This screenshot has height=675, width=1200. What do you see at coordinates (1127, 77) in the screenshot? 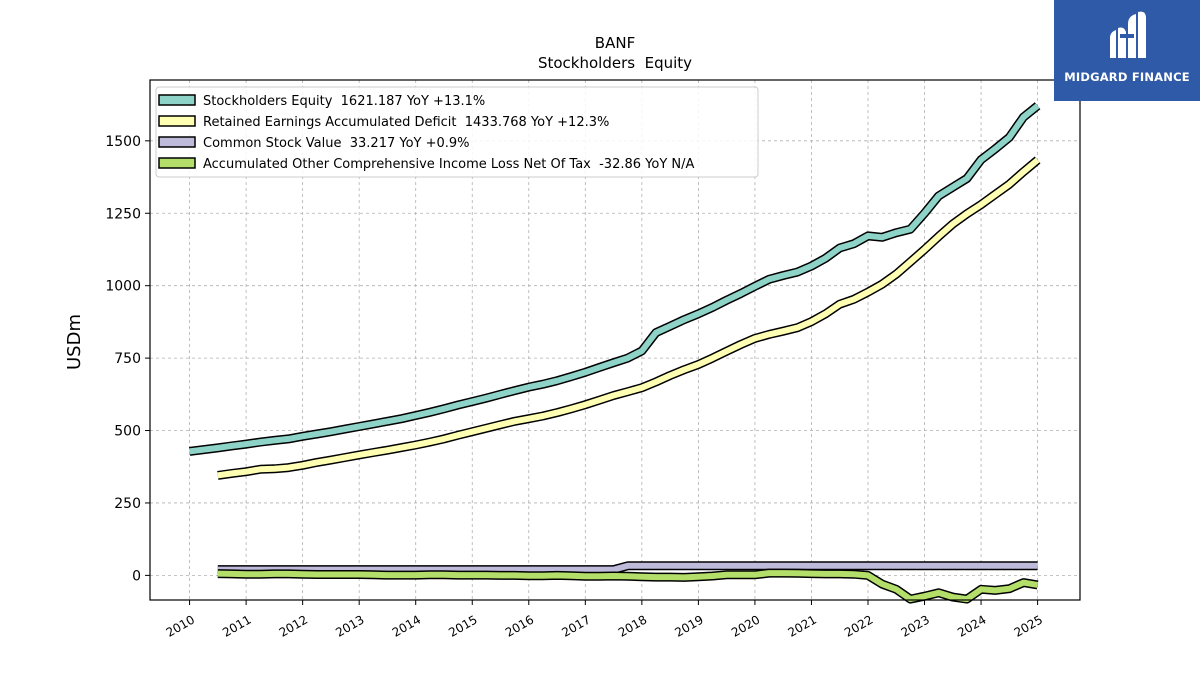
I see `brand-name: MIDGARD FINANCE` at bounding box center [1127, 77].